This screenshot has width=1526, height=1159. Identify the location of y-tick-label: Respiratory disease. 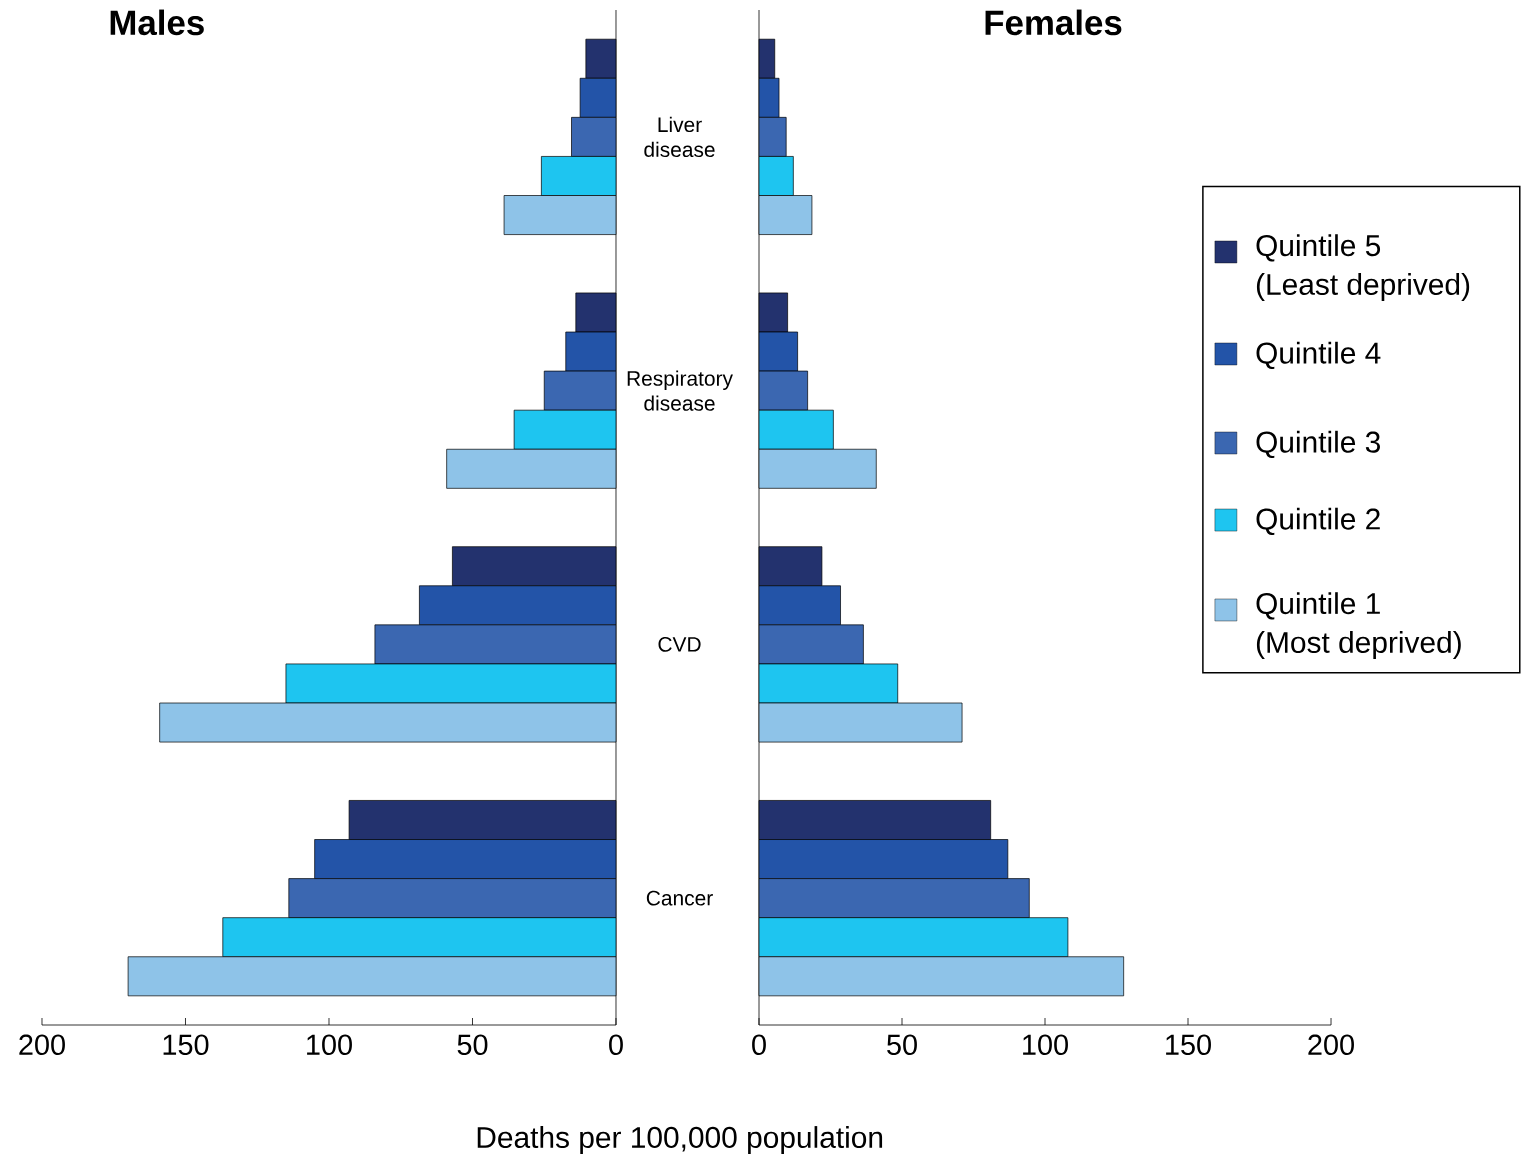
(680, 390).